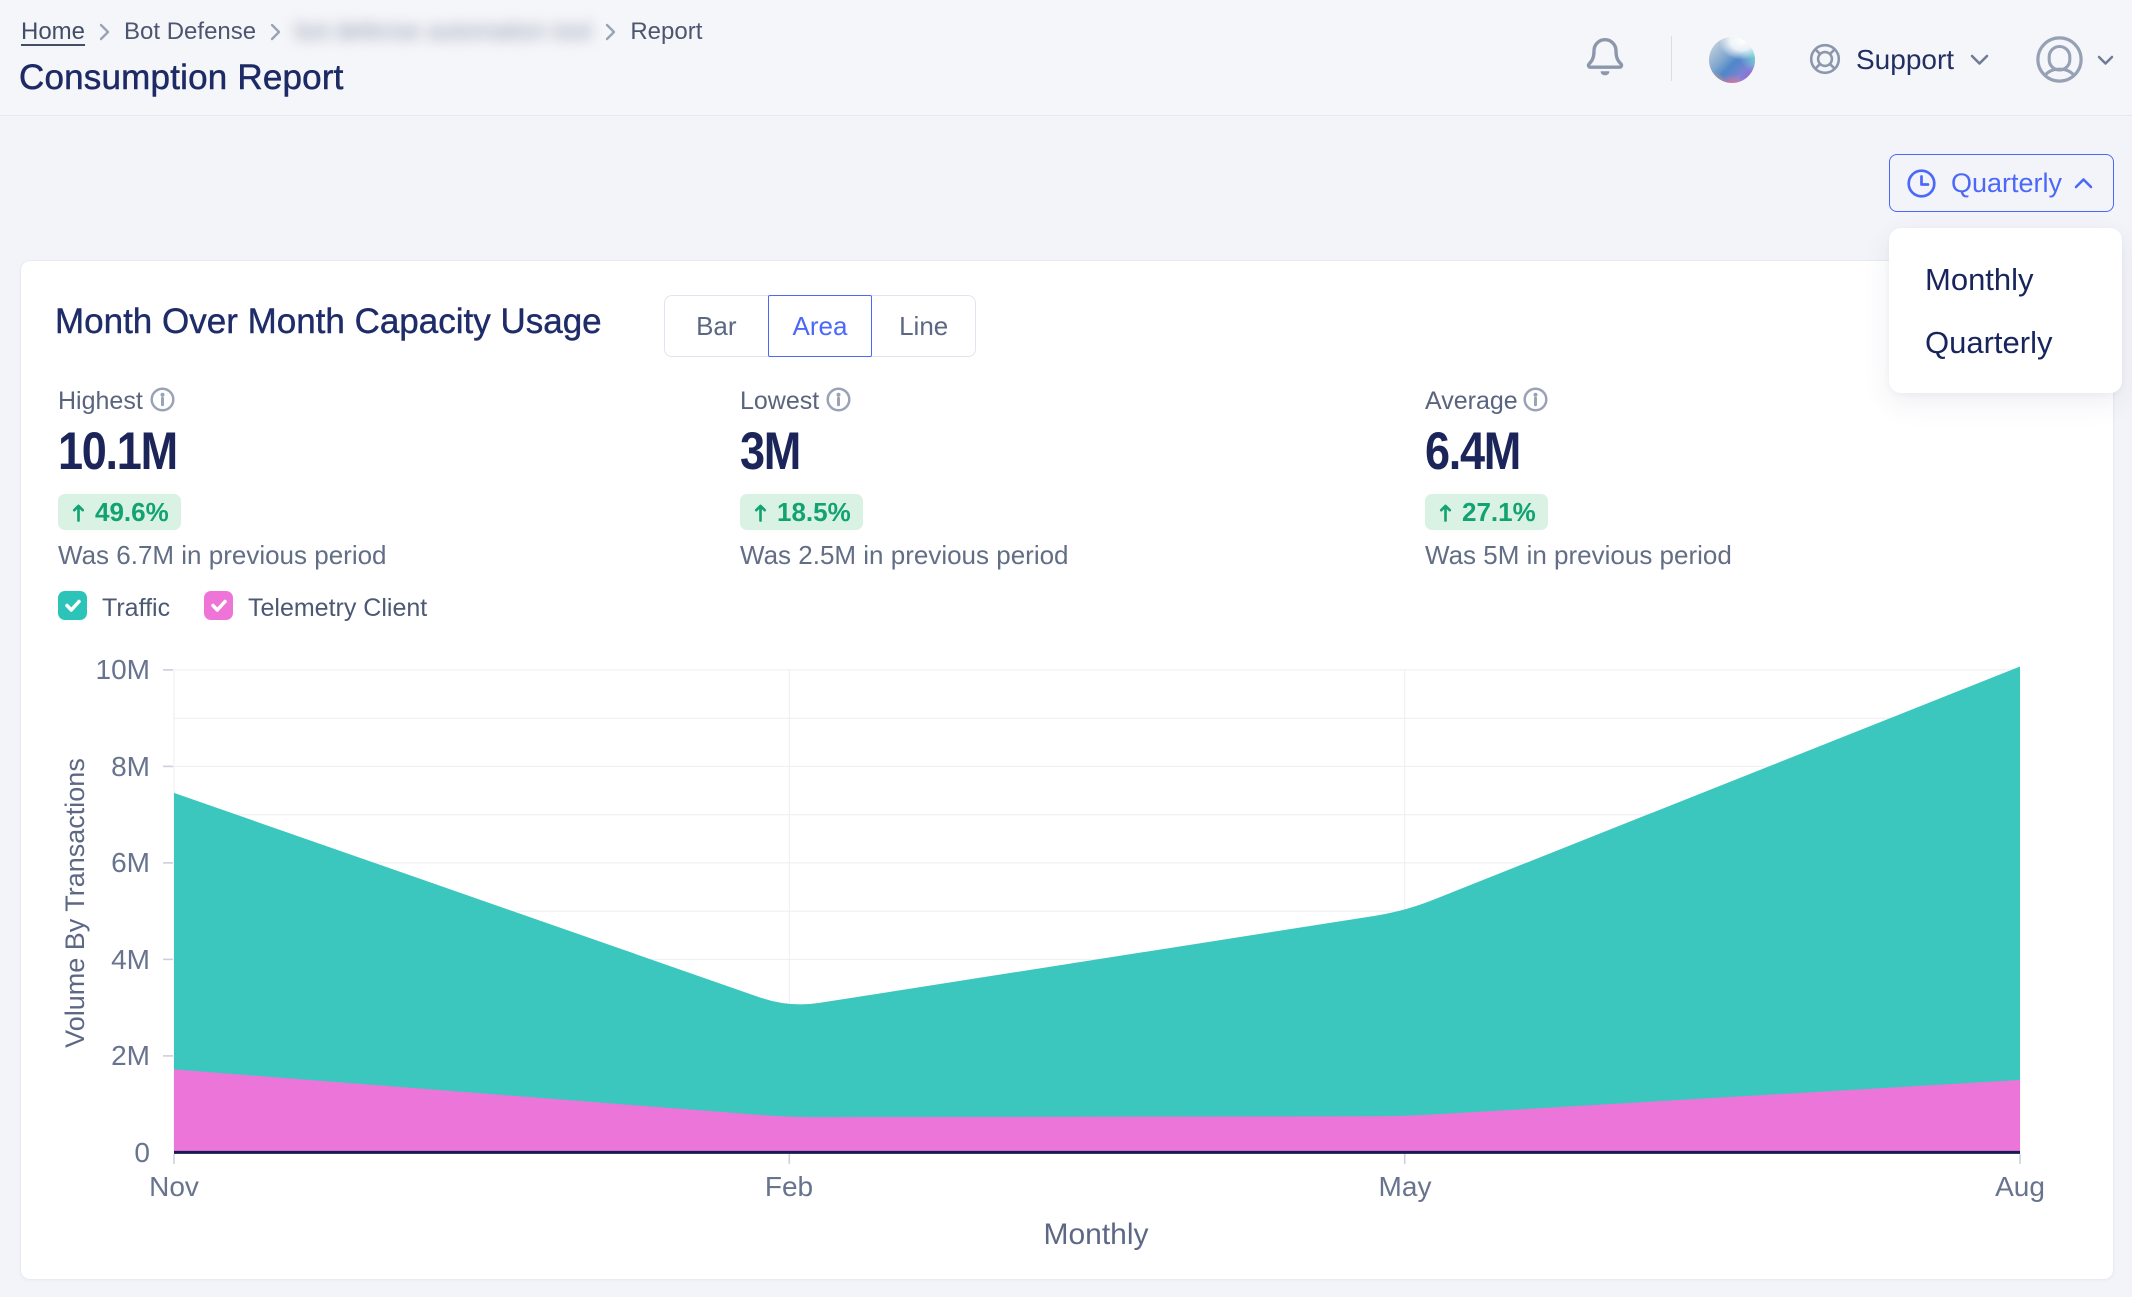  Describe the element at coordinates (75, 903) in the screenshot. I see `svg-text: Volume By Transactions` at that location.